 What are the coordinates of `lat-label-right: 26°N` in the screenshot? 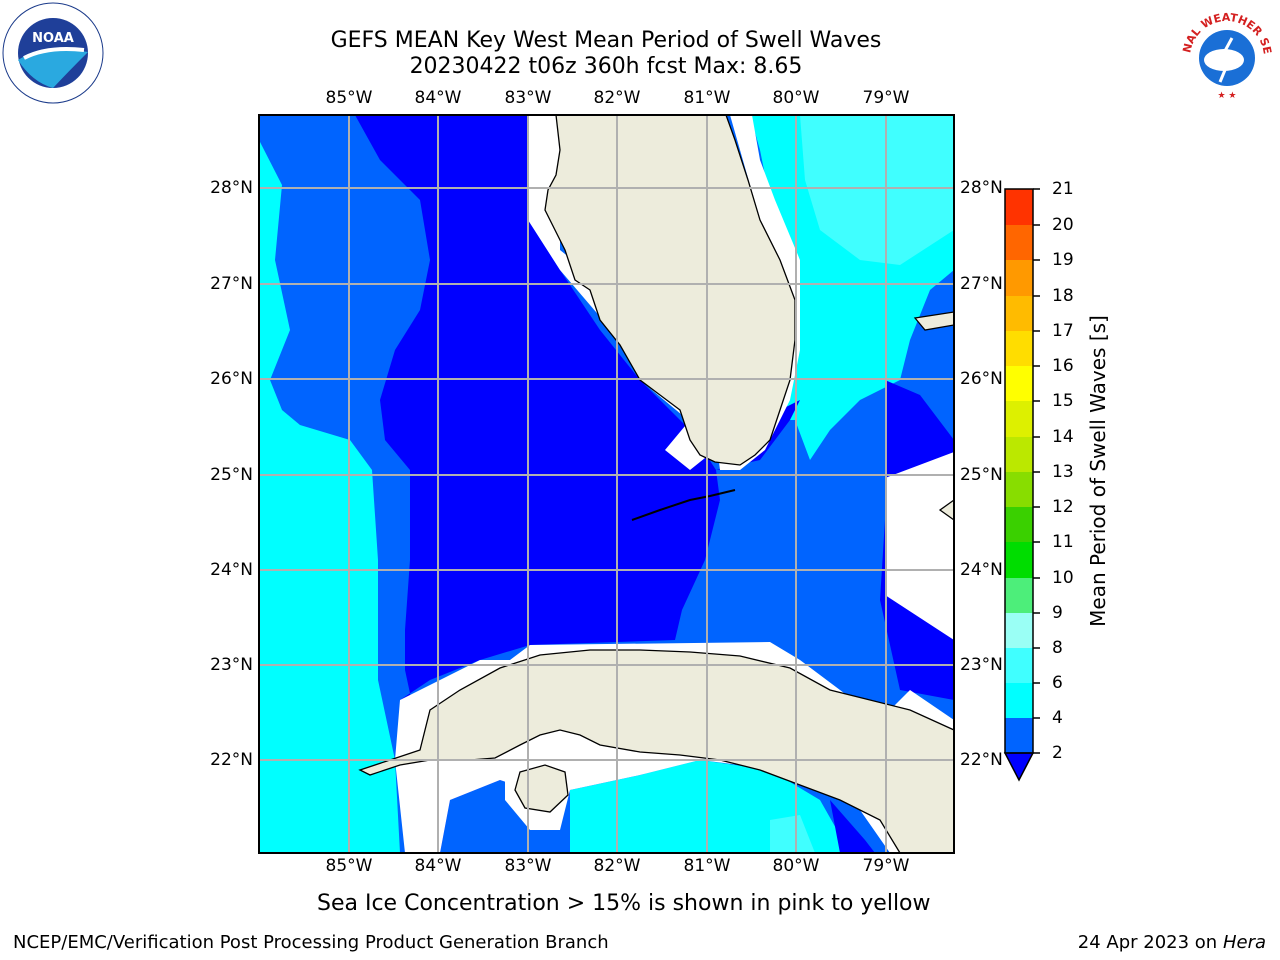 It's located at (981, 379).